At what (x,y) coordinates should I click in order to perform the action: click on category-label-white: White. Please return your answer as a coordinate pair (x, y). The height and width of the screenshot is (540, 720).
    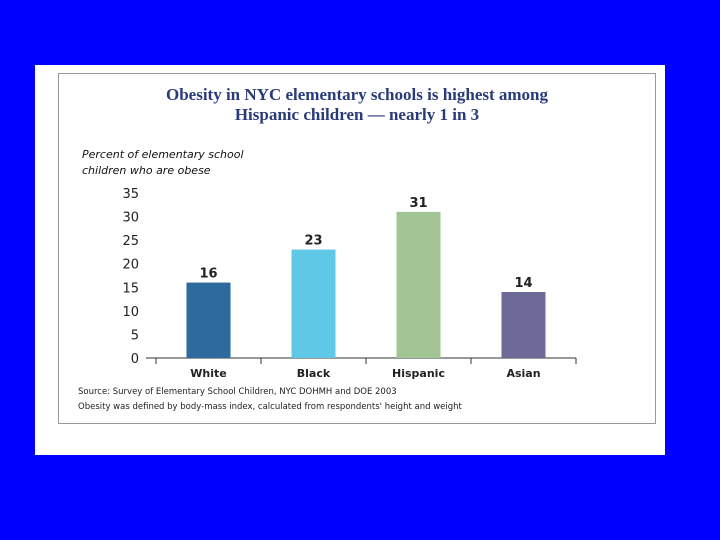
    Looking at the image, I should click on (208, 373).